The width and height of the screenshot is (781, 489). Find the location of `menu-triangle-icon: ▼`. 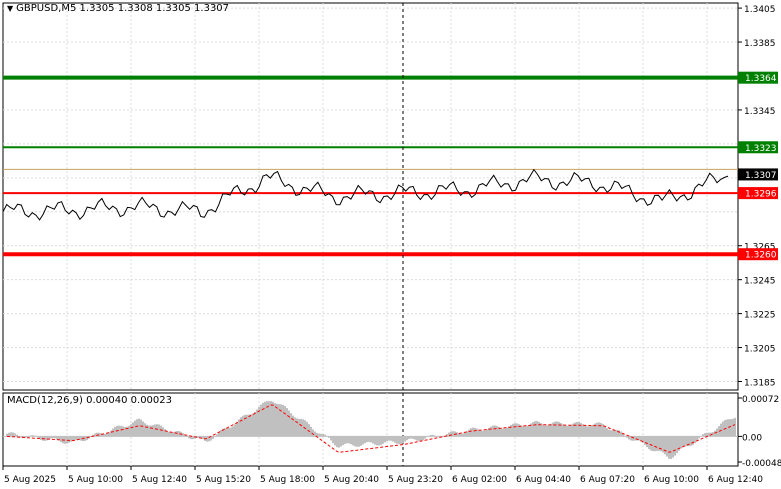

menu-triangle-icon: ▼ is located at coordinates (10, 8).